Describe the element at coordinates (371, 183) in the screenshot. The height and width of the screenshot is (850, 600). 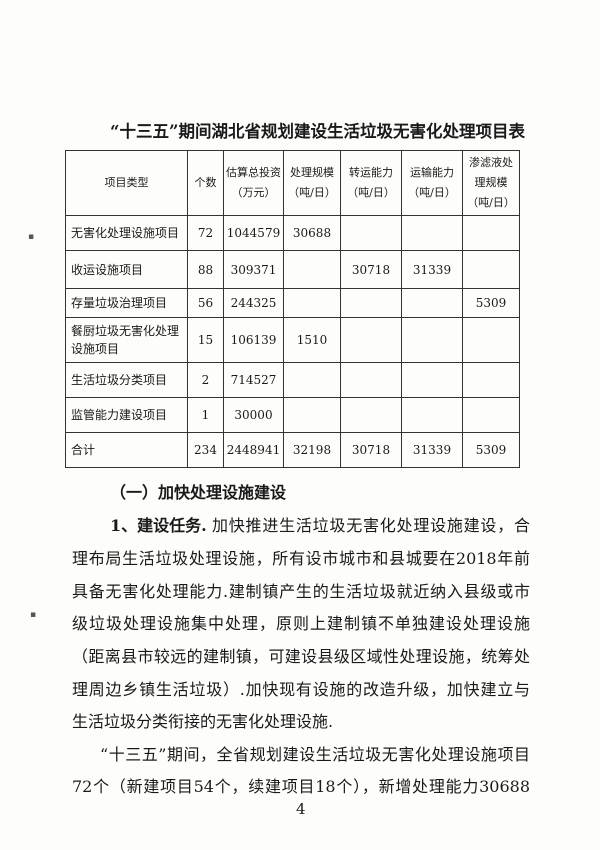
I see `header-cell: 转运能力（吨/日）` at that location.